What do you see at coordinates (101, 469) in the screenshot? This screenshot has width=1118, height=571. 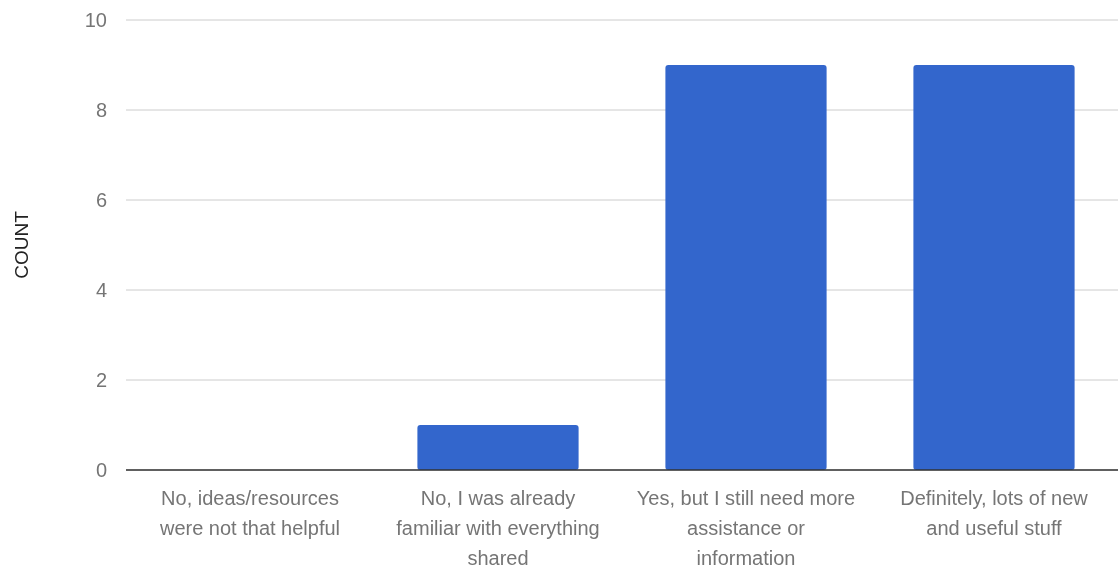 I see `y-tick-label: 0` at bounding box center [101, 469].